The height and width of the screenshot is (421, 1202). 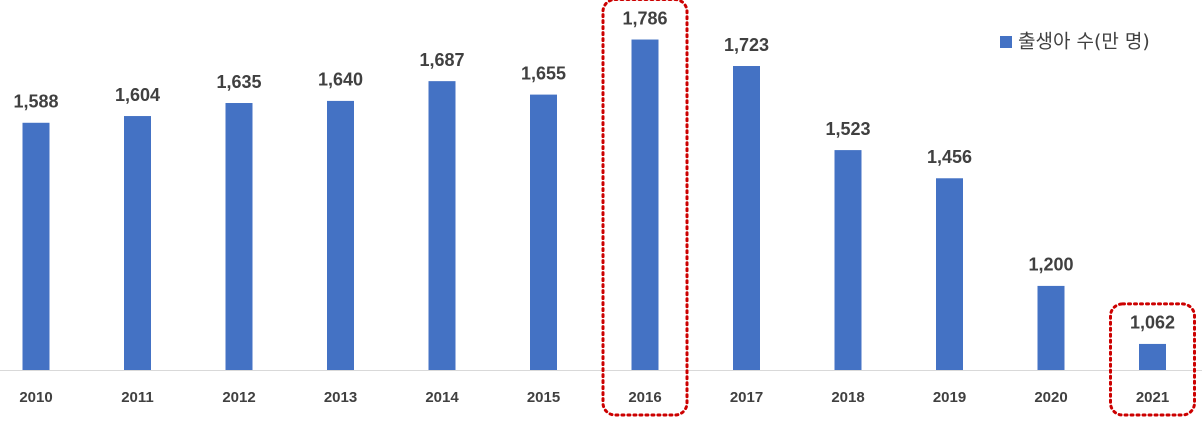 What do you see at coordinates (1050, 397) in the screenshot?
I see `x-tick-label: 2020` at bounding box center [1050, 397].